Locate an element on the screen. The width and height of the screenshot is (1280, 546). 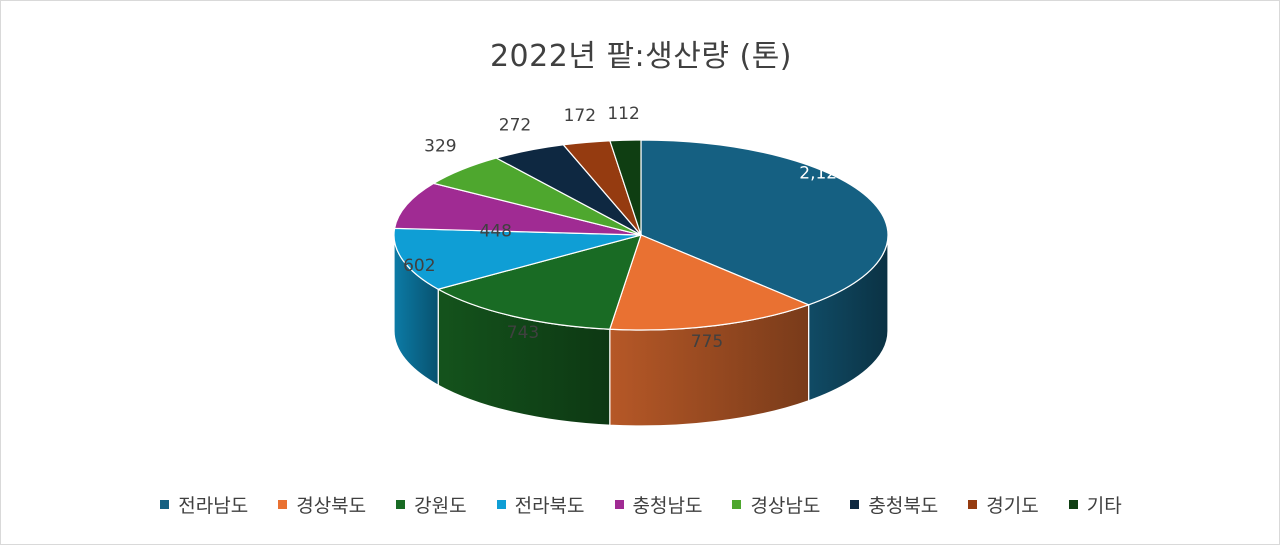
pie-slice-전라북도 is located at coordinates (517, 258).